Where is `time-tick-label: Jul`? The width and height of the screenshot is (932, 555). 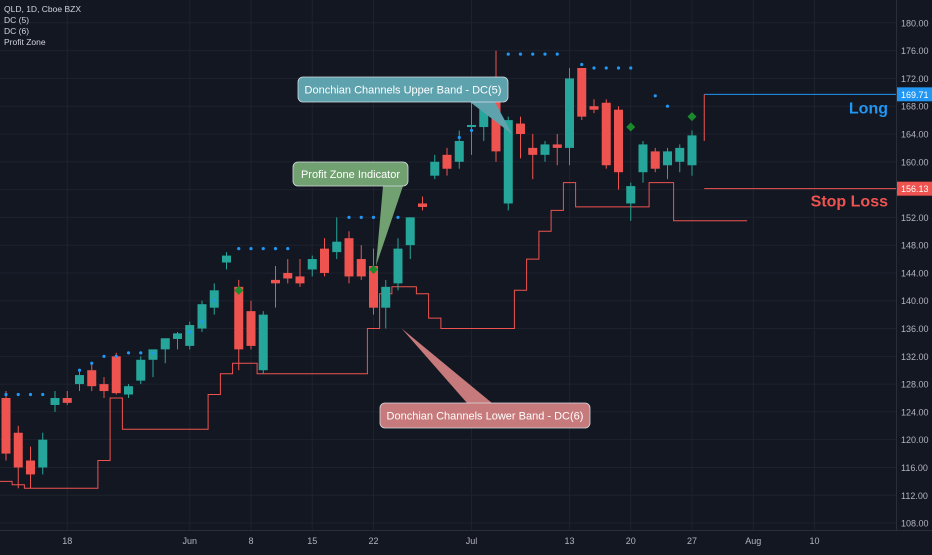
time-tick-label: Jul is located at coordinates (472, 541).